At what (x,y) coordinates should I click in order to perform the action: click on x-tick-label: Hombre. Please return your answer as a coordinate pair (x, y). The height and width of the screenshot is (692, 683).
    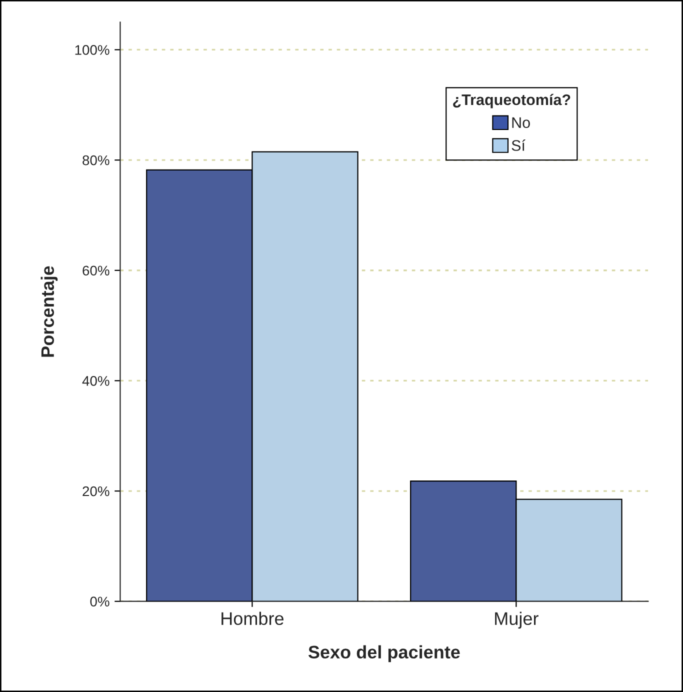
    Looking at the image, I should click on (253, 619).